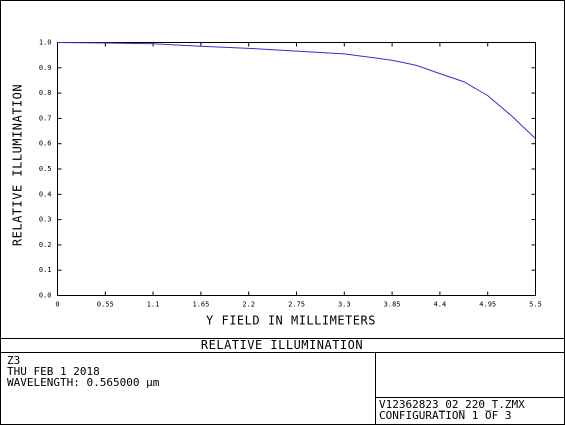 This screenshot has width=565, height=425. I want to click on x-tick-label: 5.5, so click(535, 305).